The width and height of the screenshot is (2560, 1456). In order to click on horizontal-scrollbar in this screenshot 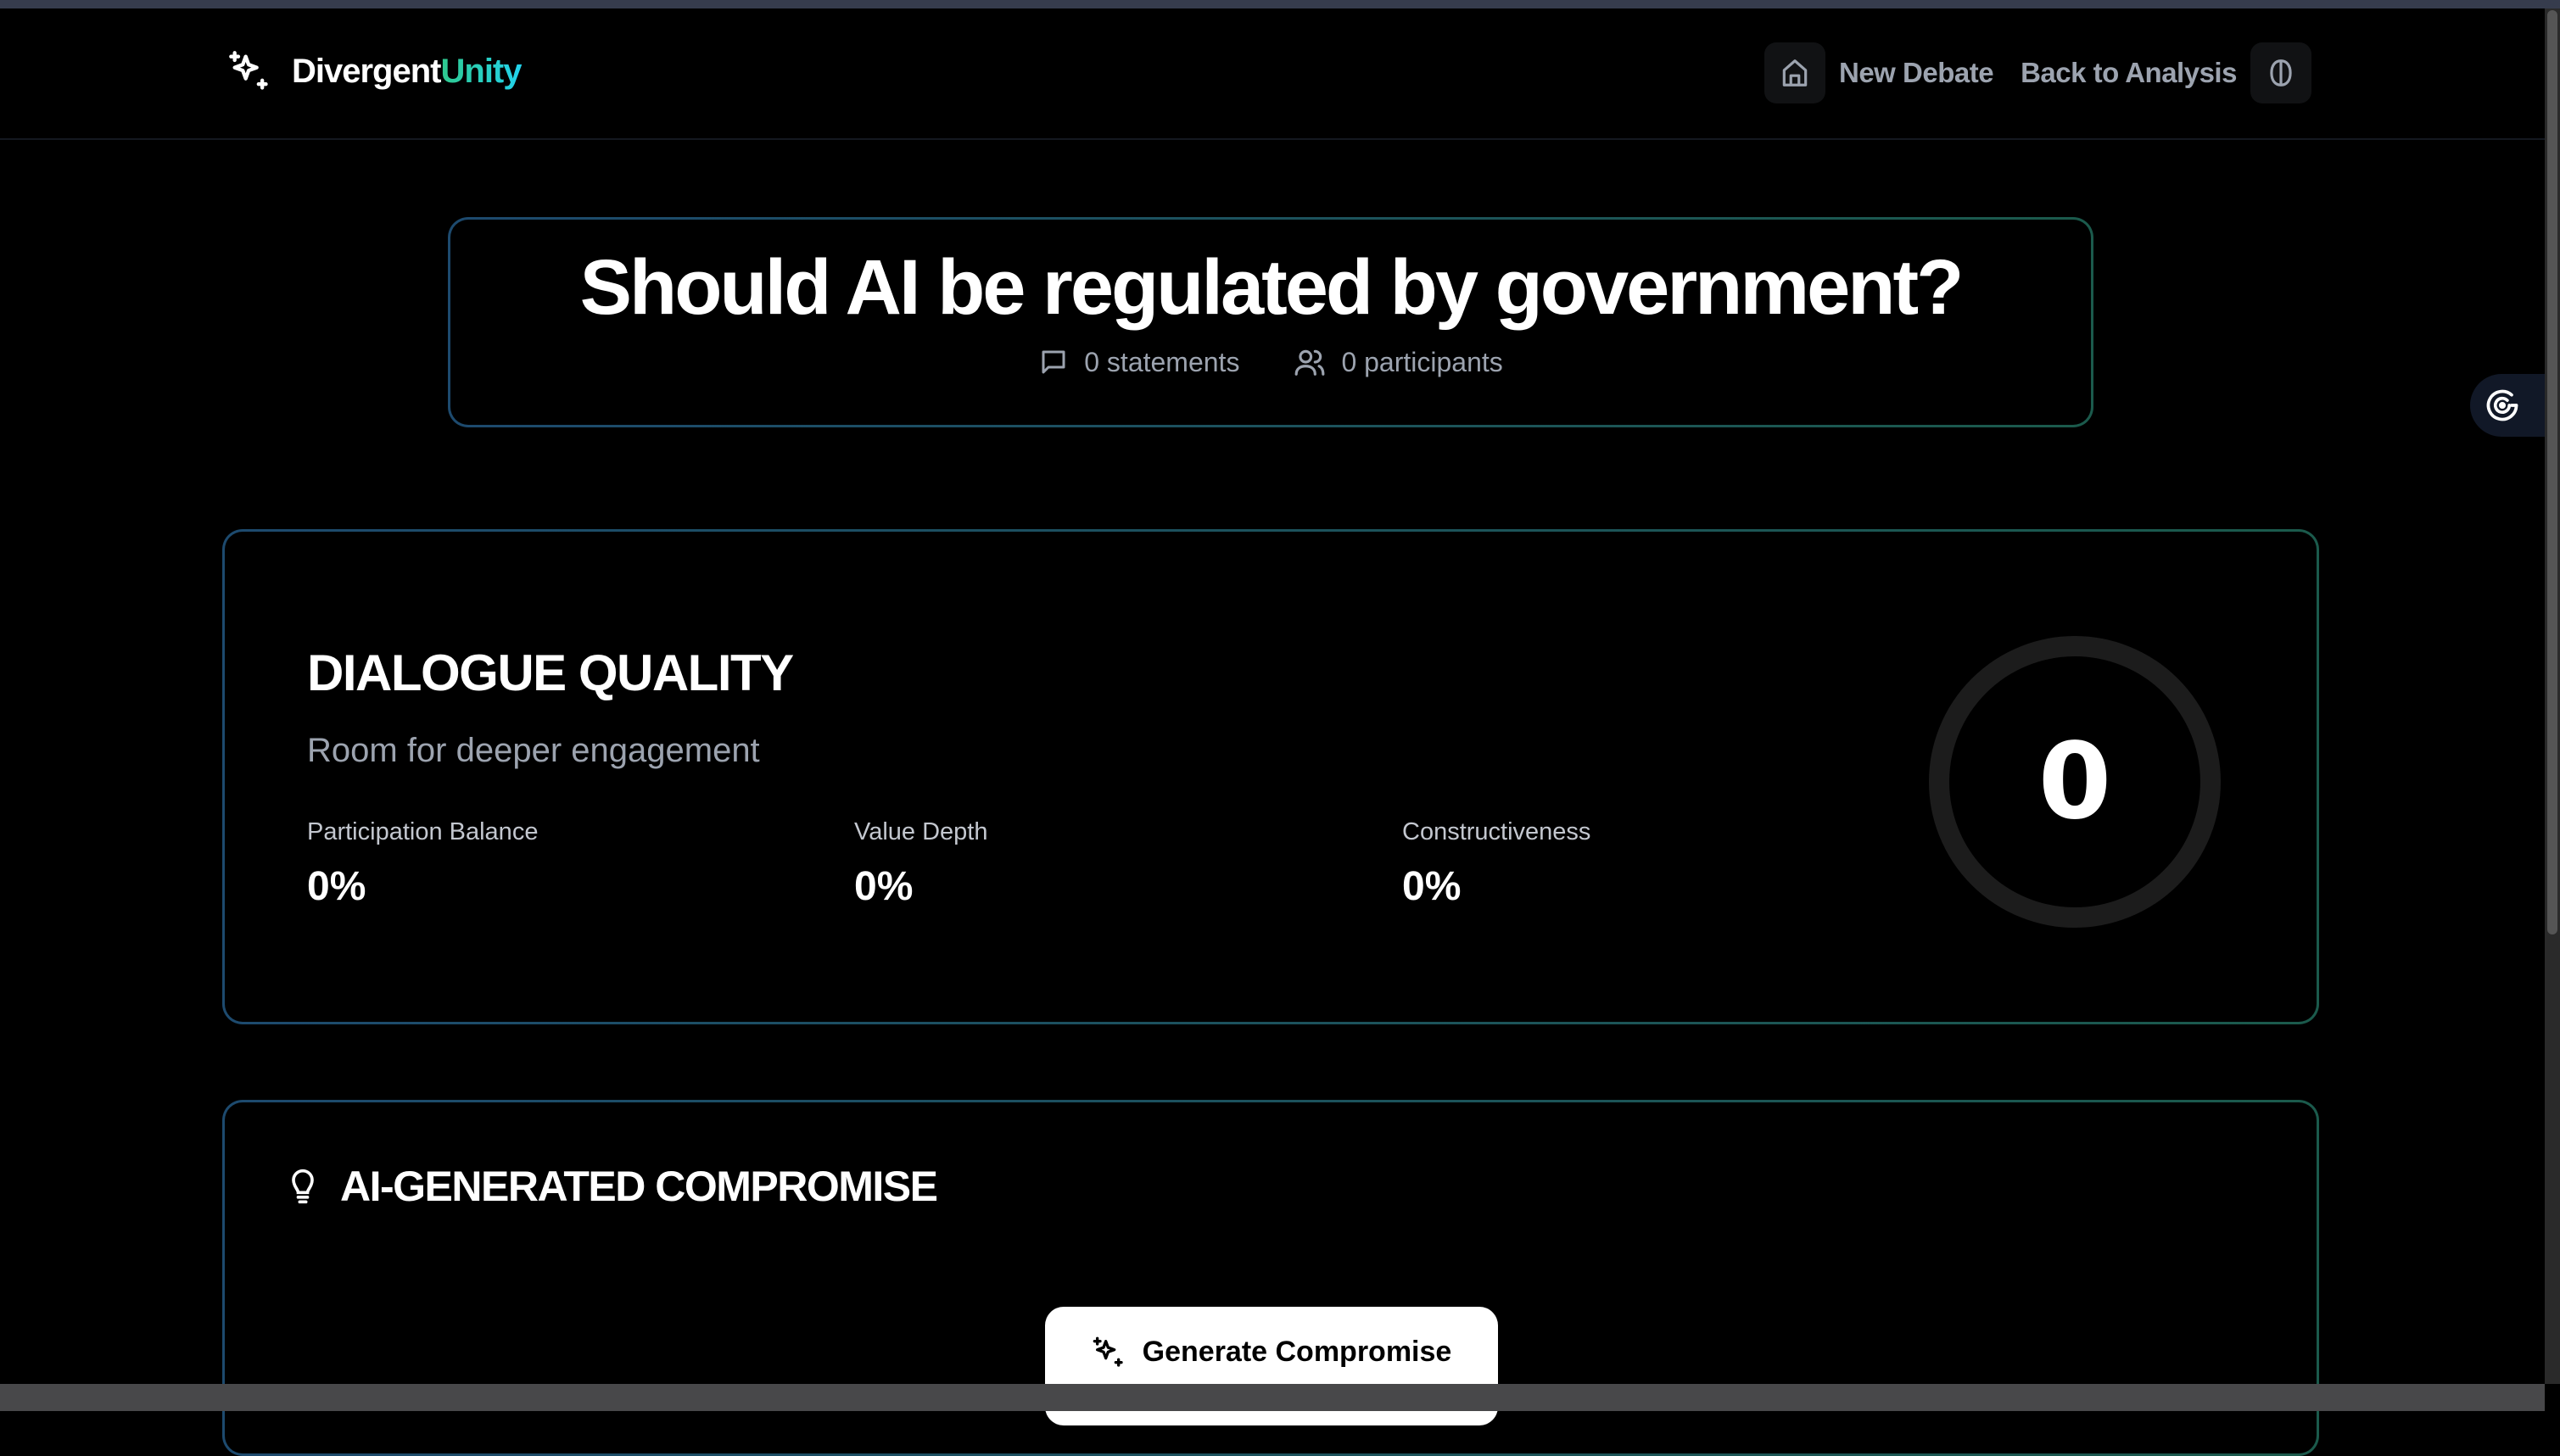, I will do `click(1272, 1397)`.